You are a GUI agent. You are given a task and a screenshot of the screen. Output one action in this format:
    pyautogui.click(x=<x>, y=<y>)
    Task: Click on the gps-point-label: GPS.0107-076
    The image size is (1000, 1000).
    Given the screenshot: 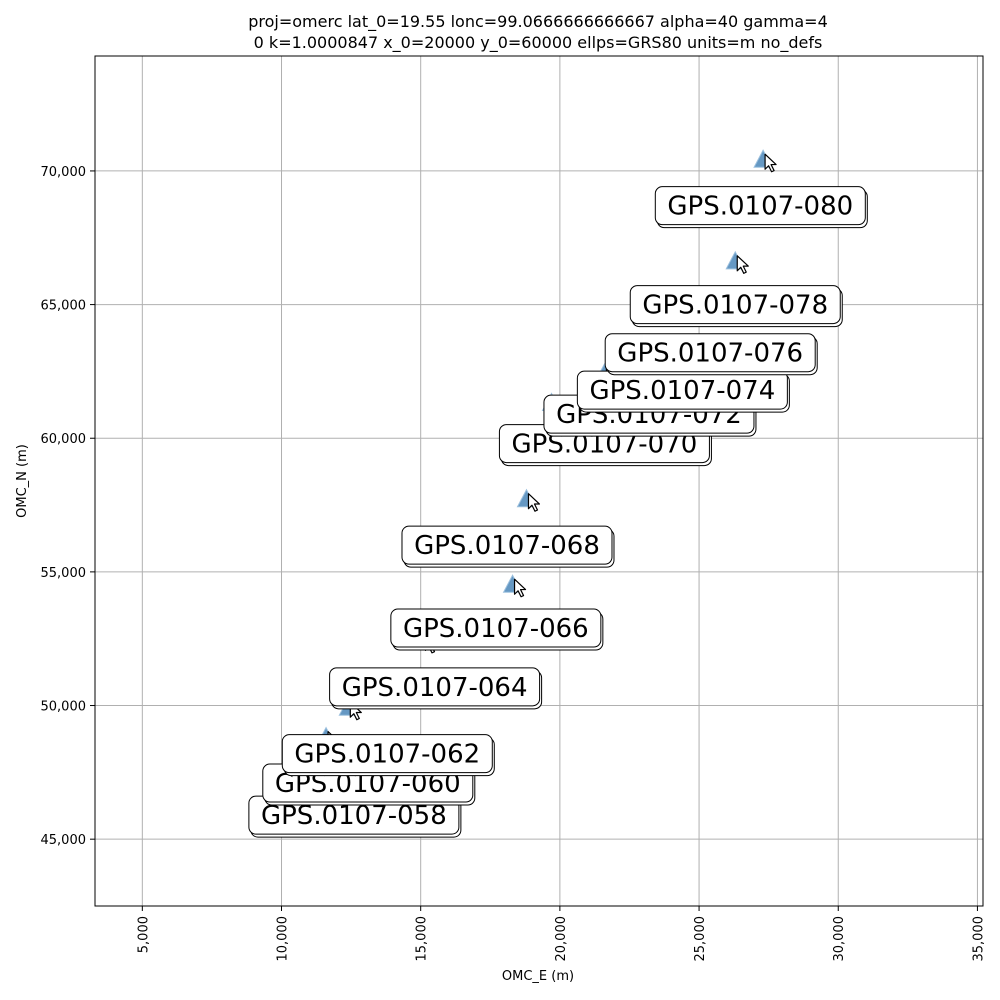 What is the action you would take?
    pyautogui.click(x=710, y=354)
    